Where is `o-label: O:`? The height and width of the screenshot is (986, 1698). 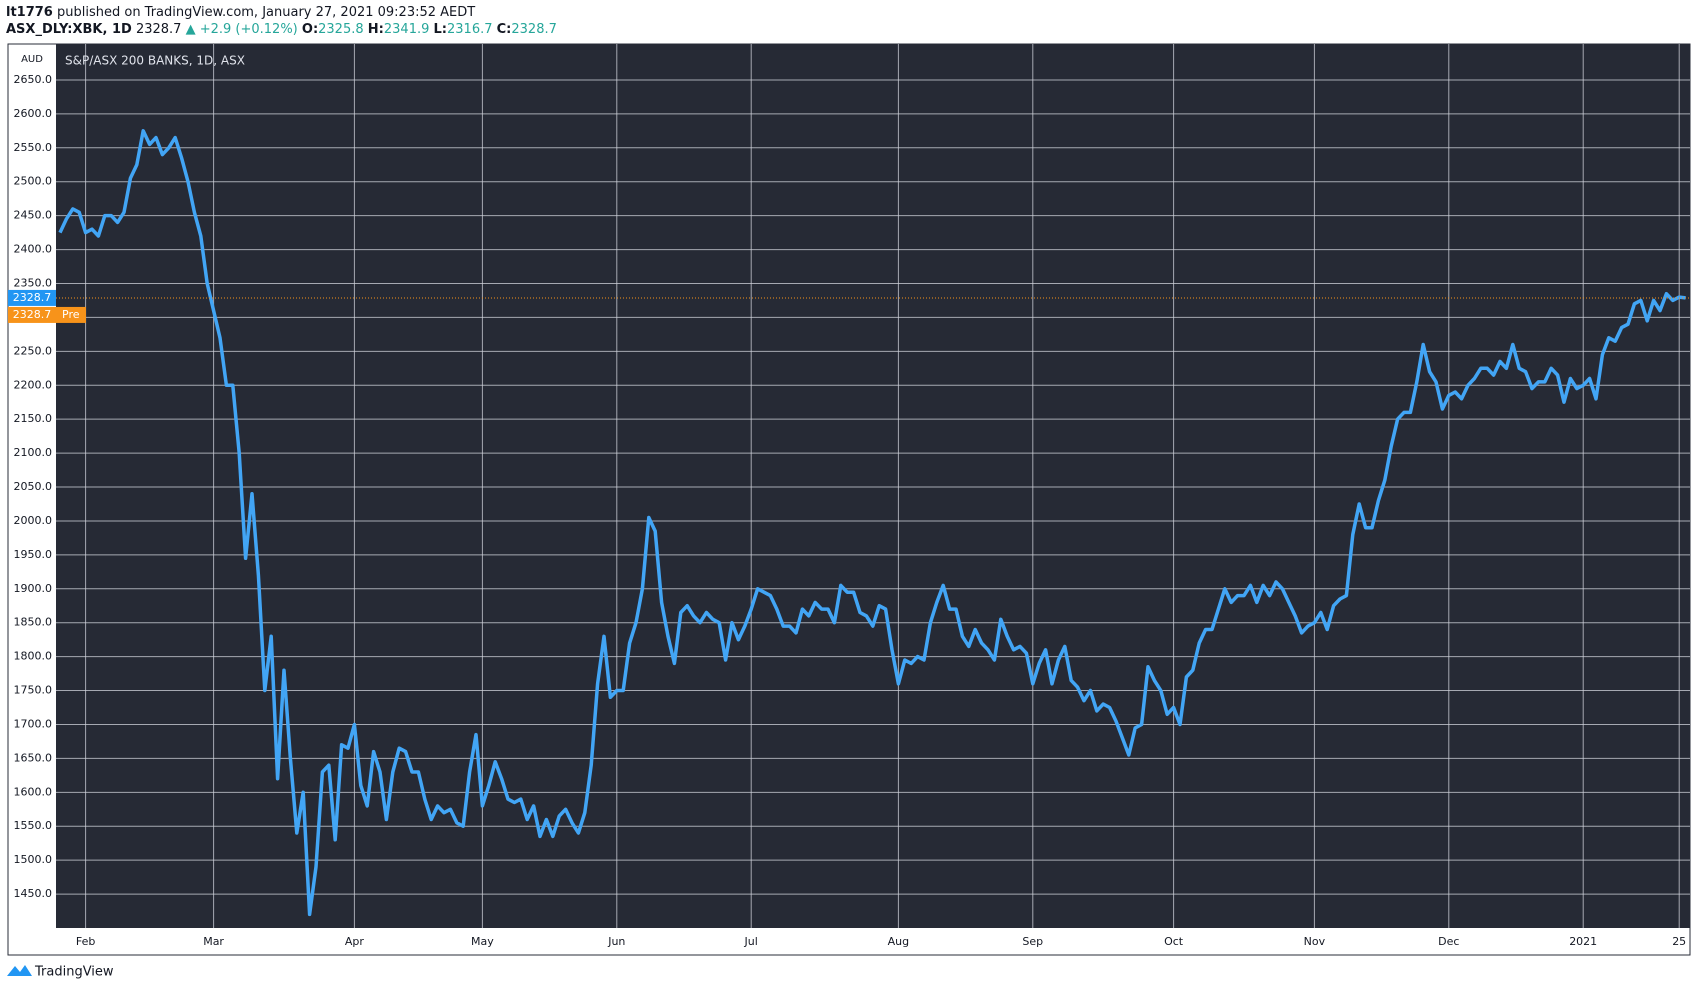 o-label: O: is located at coordinates (310, 29).